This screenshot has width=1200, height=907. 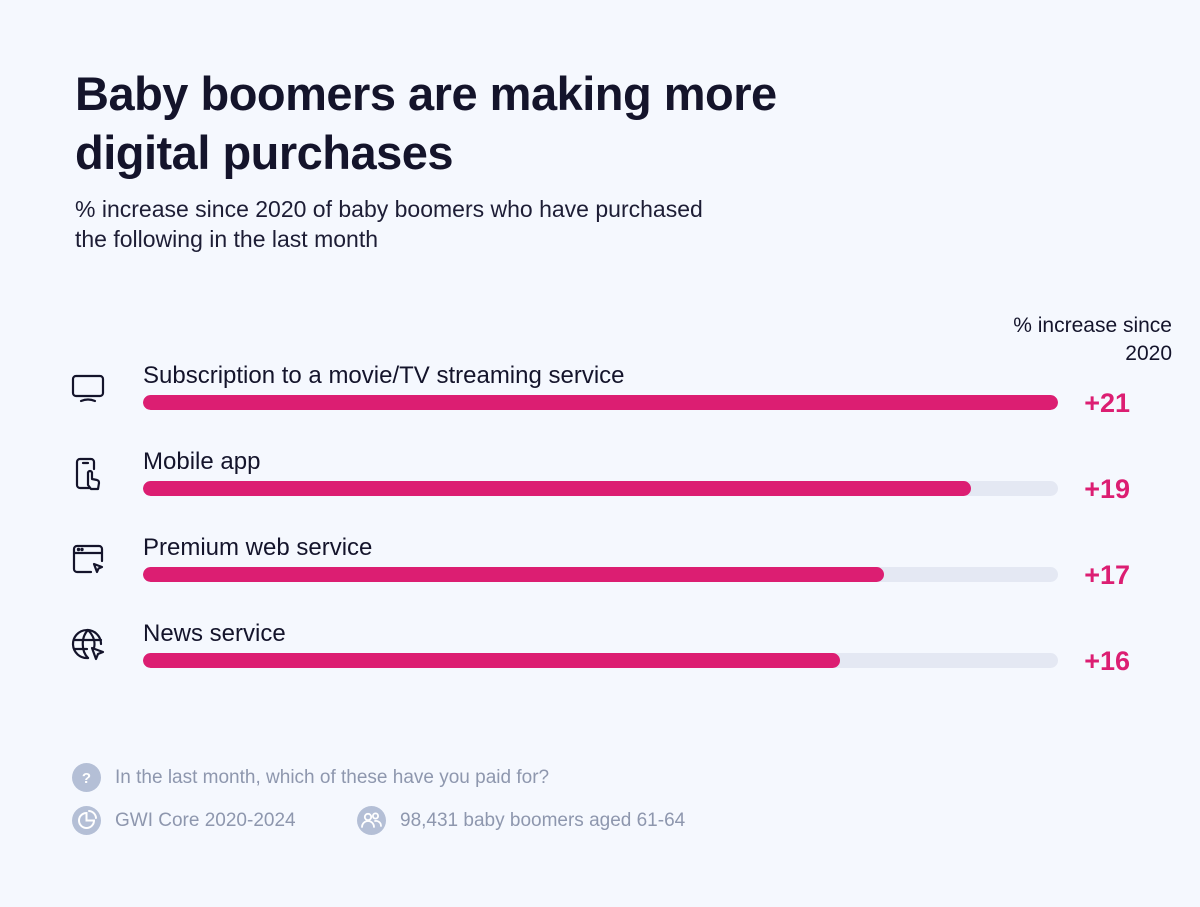 I want to click on footer-source-text: GWI Core 2020-2024, so click(x=205, y=820).